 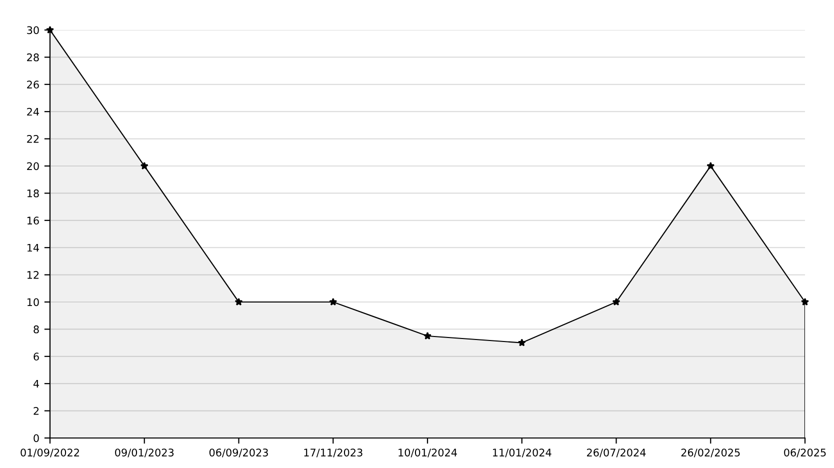 What do you see at coordinates (36, 356) in the screenshot?
I see `y-tick-label: 6` at bounding box center [36, 356].